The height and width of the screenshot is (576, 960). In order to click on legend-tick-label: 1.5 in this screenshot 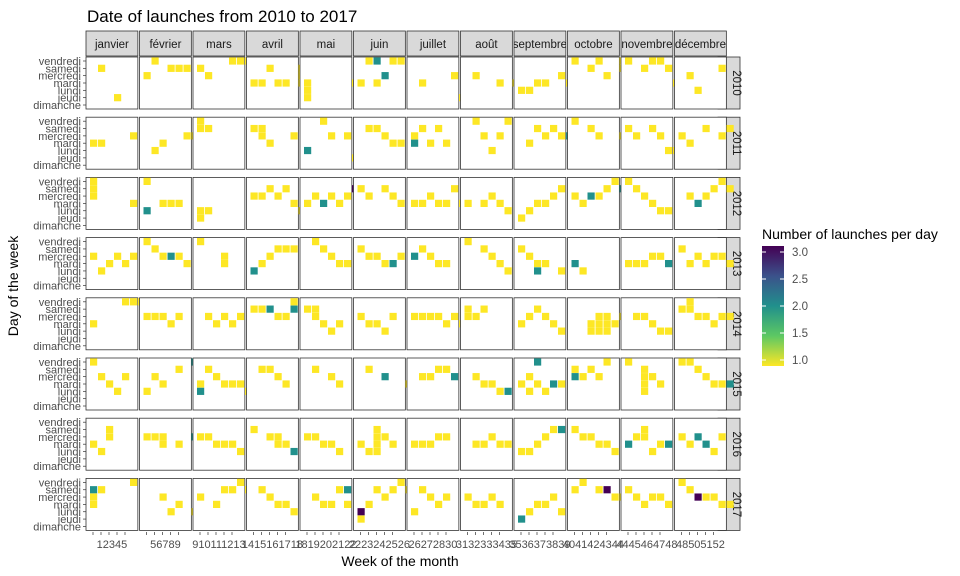, I will do `click(800, 334)`.